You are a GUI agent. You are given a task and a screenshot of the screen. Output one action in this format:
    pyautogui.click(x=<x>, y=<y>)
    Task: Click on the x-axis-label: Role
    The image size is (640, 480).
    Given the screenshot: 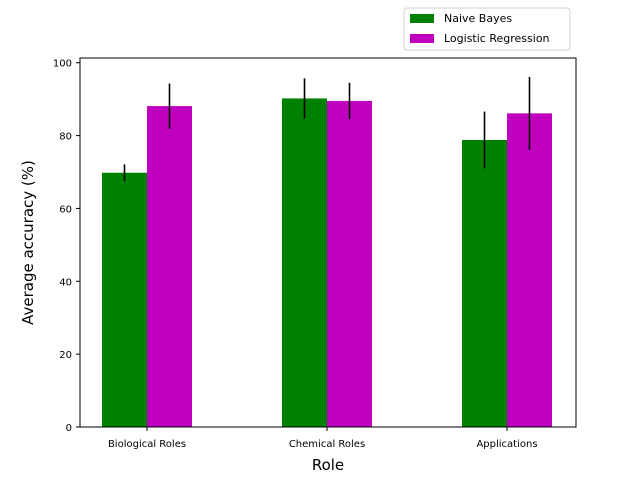 What is the action you would take?
    pyautogui.click(x=328, y=465)
    